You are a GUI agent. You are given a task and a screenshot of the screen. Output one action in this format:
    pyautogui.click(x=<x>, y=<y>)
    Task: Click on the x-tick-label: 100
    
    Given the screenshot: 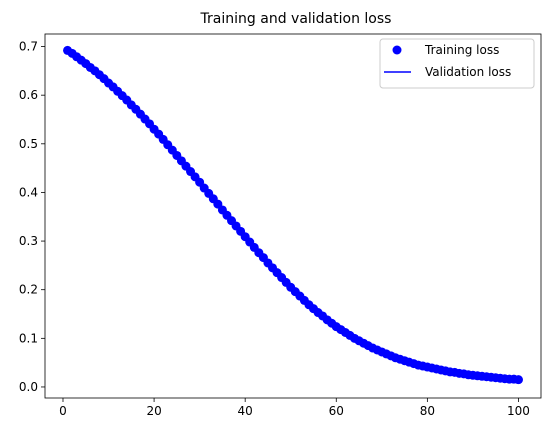 What is the action you would take?
    pyautogui.click(x=518, y=411)
    